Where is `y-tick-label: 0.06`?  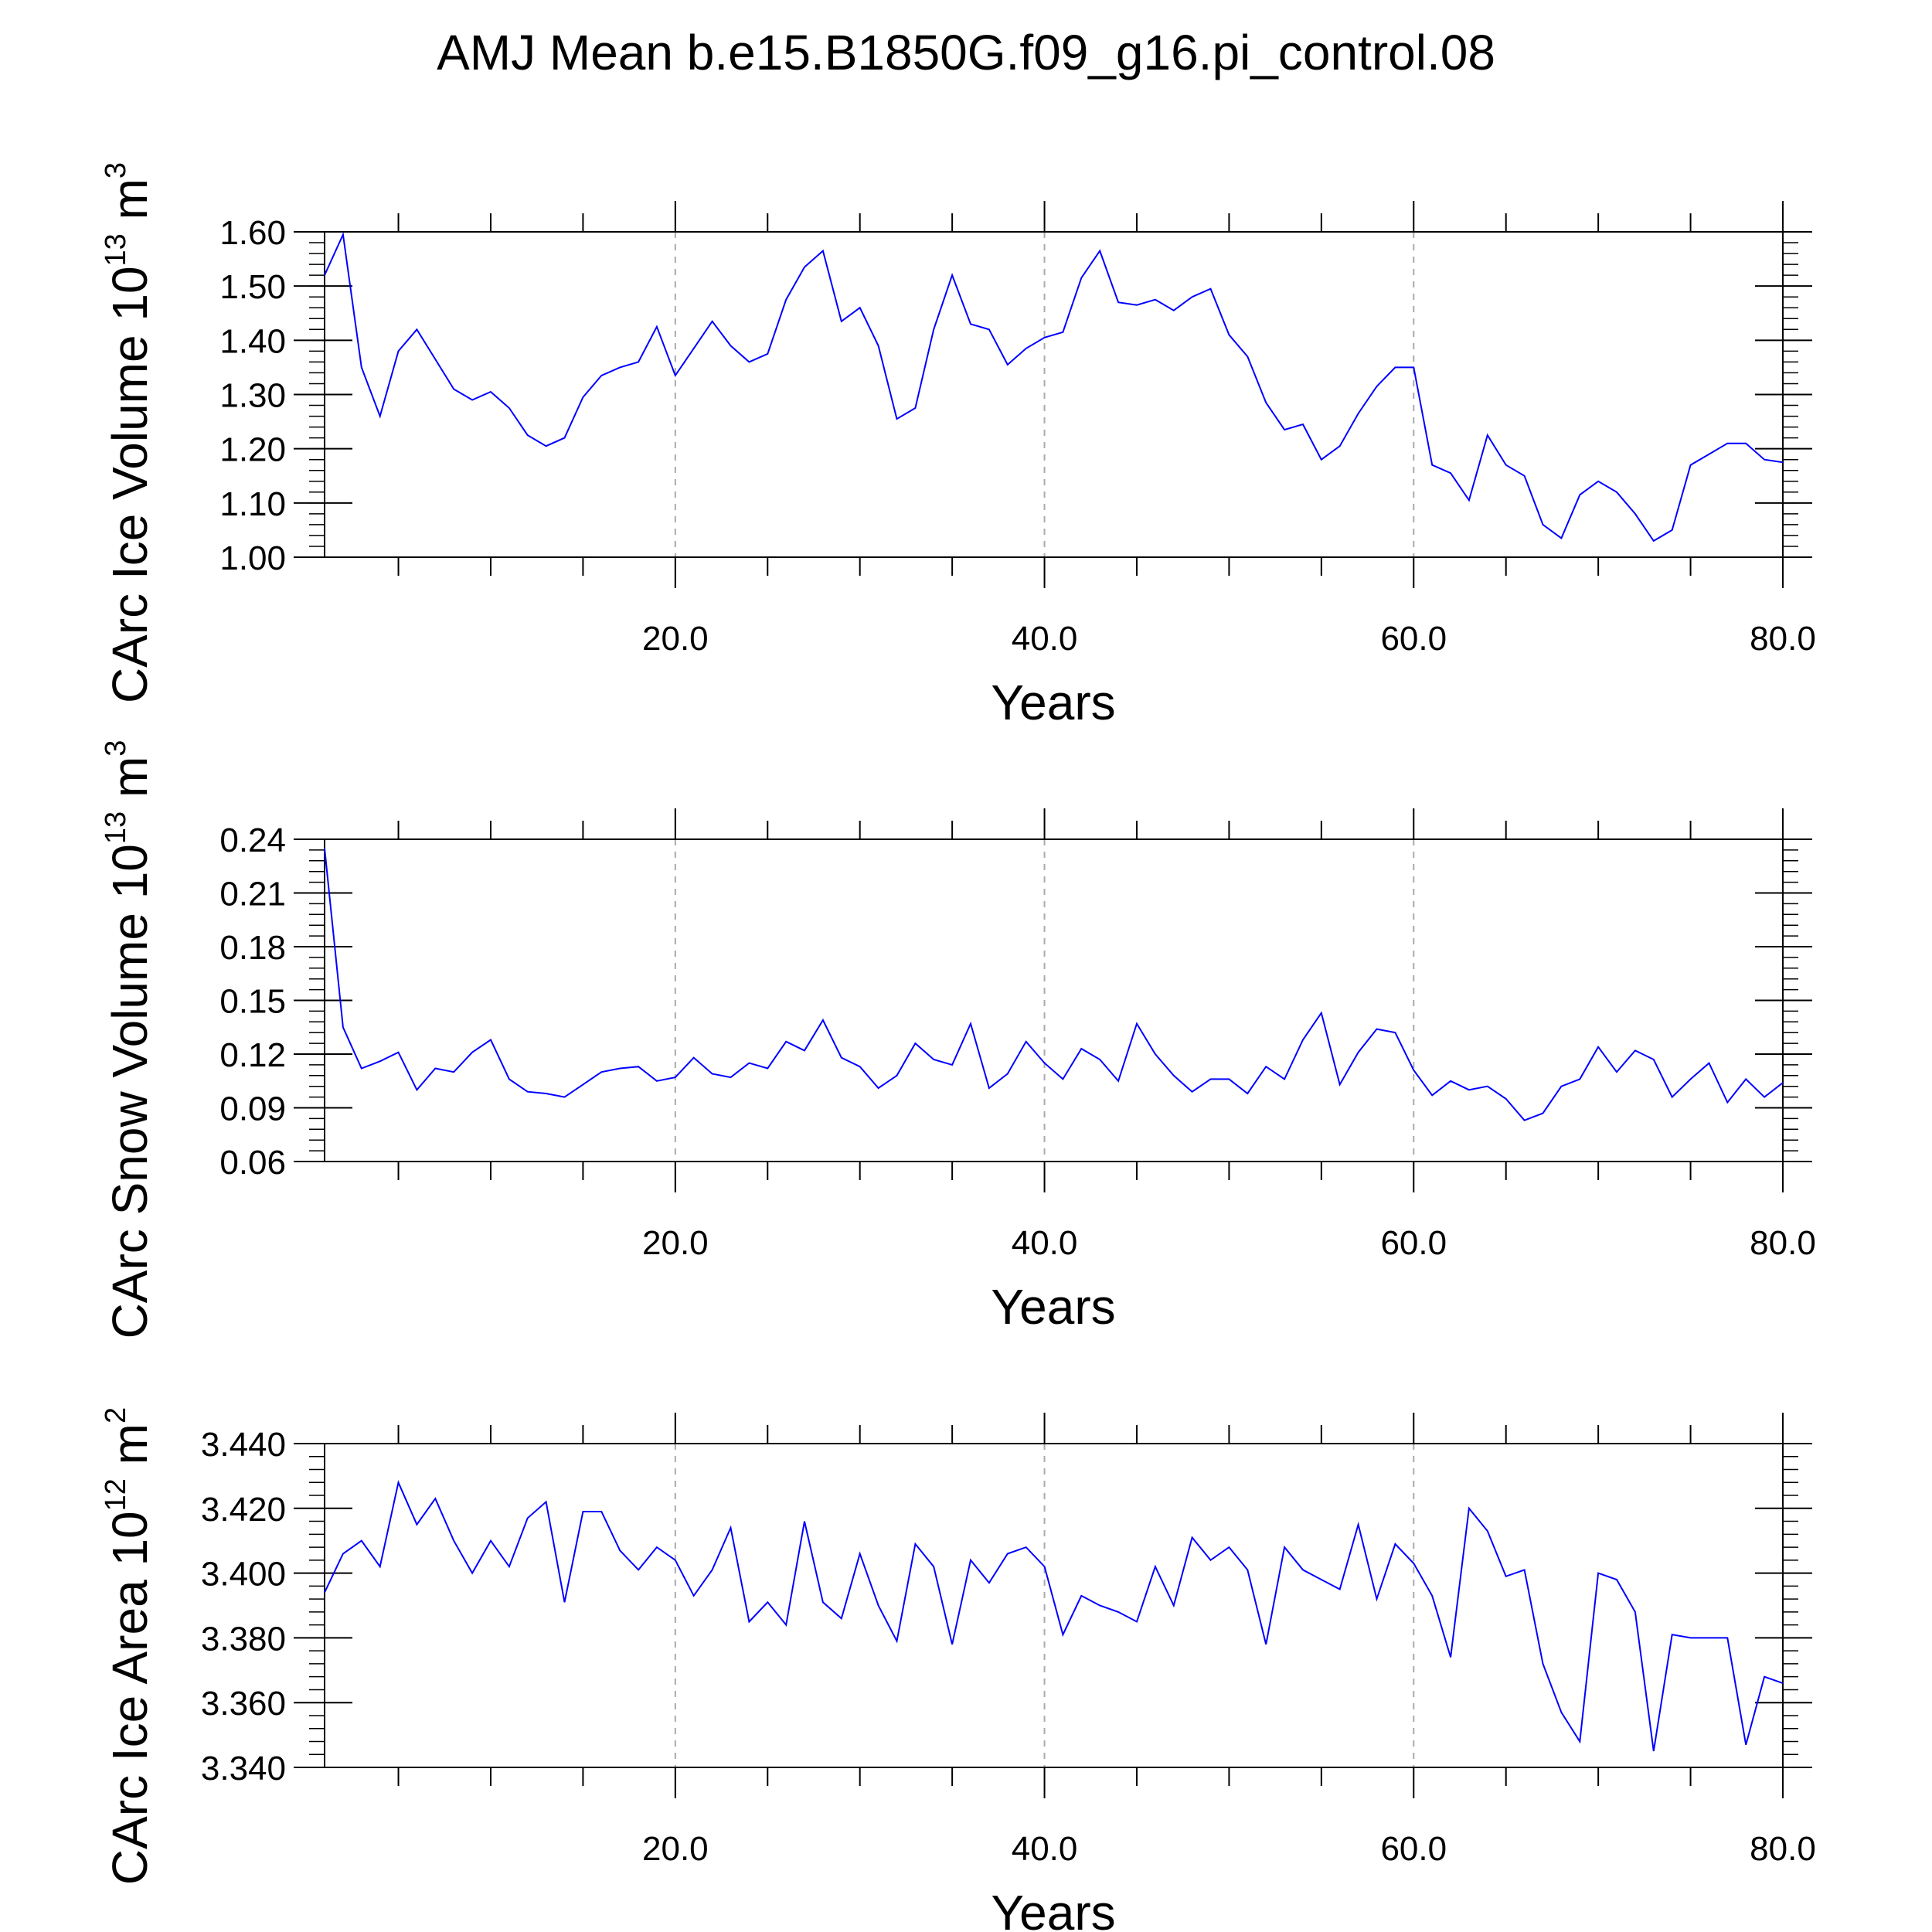 y-tick-label: 0.06 is located at coordinates (253, 1163).